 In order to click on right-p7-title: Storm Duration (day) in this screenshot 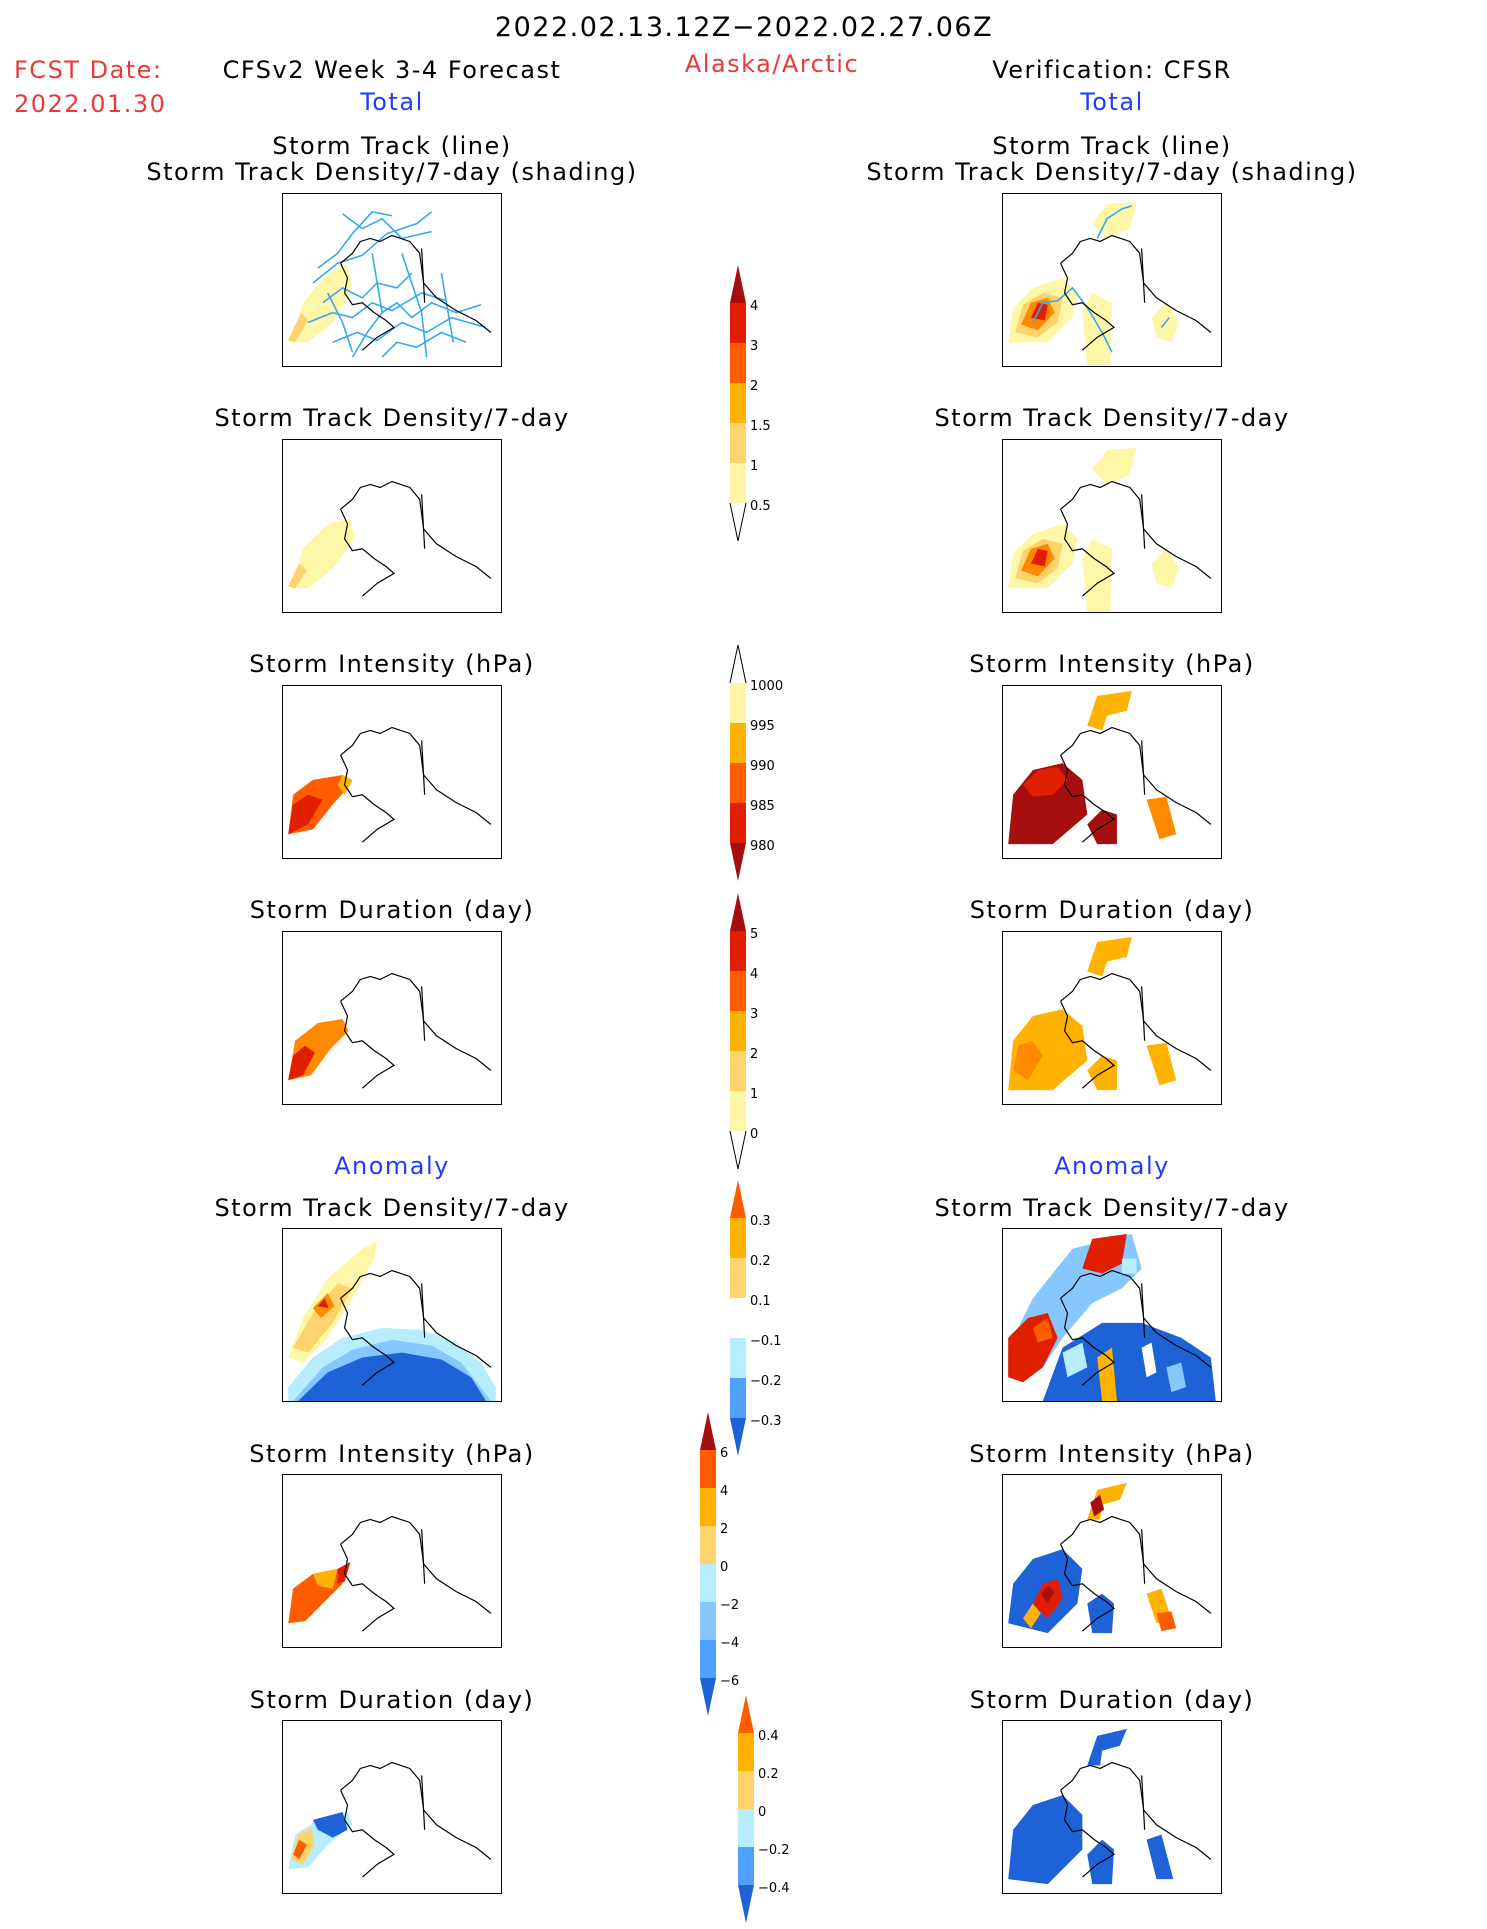, I will do `click(1112, 1700)`.